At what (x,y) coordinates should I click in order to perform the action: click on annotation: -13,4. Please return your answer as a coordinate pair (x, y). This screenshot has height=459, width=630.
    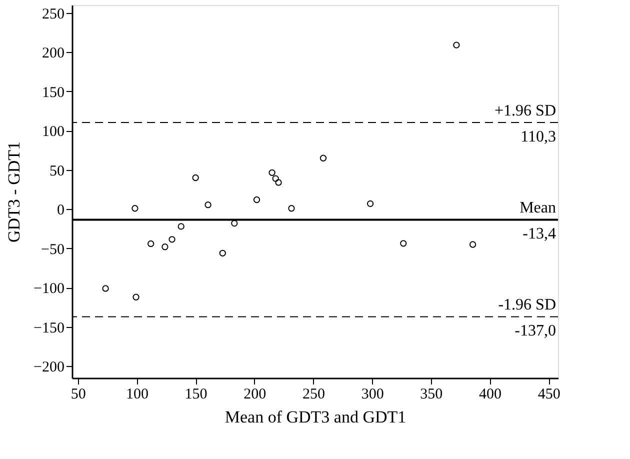
    Looking at the image, I should click on (539, 234).